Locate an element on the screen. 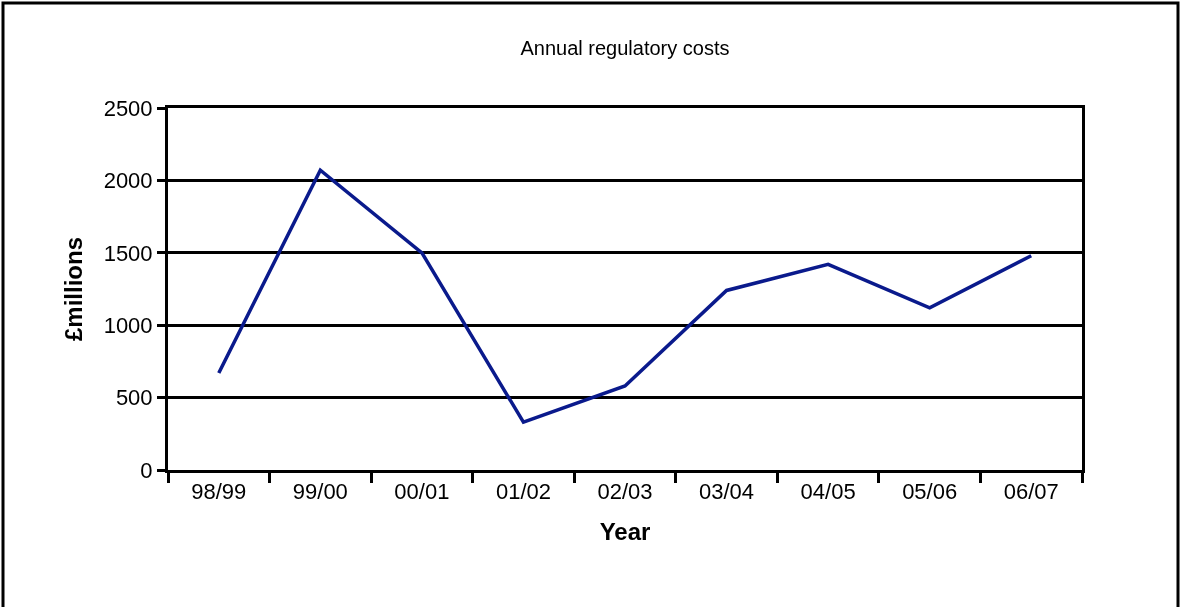 The height and width of the screenshot is (607, 1181). y-tick-label: 1000 is located at coordinates (128, 325).